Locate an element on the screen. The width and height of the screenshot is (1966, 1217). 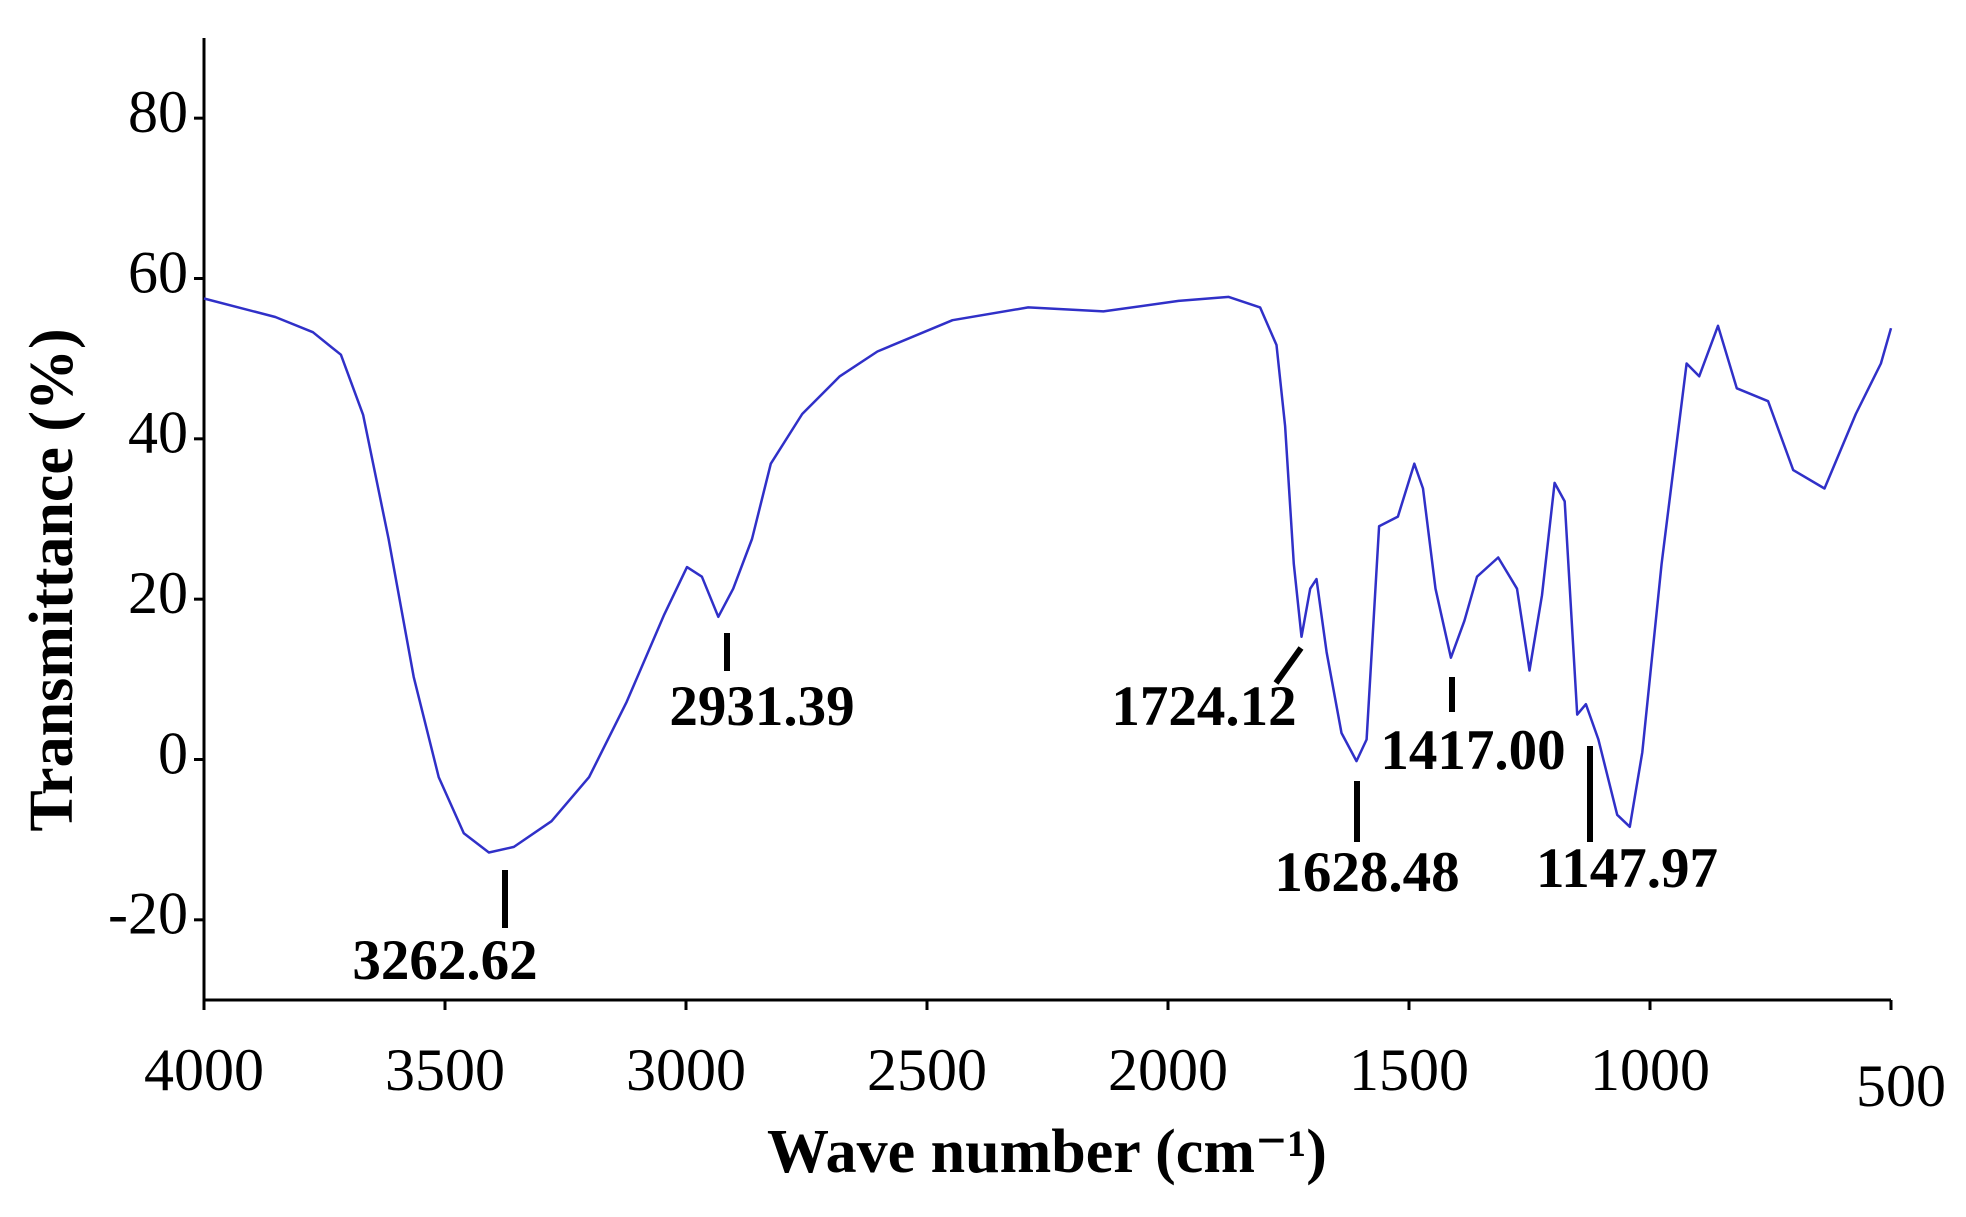
y-tick-label: 60 is located at coordinates (158, 272).